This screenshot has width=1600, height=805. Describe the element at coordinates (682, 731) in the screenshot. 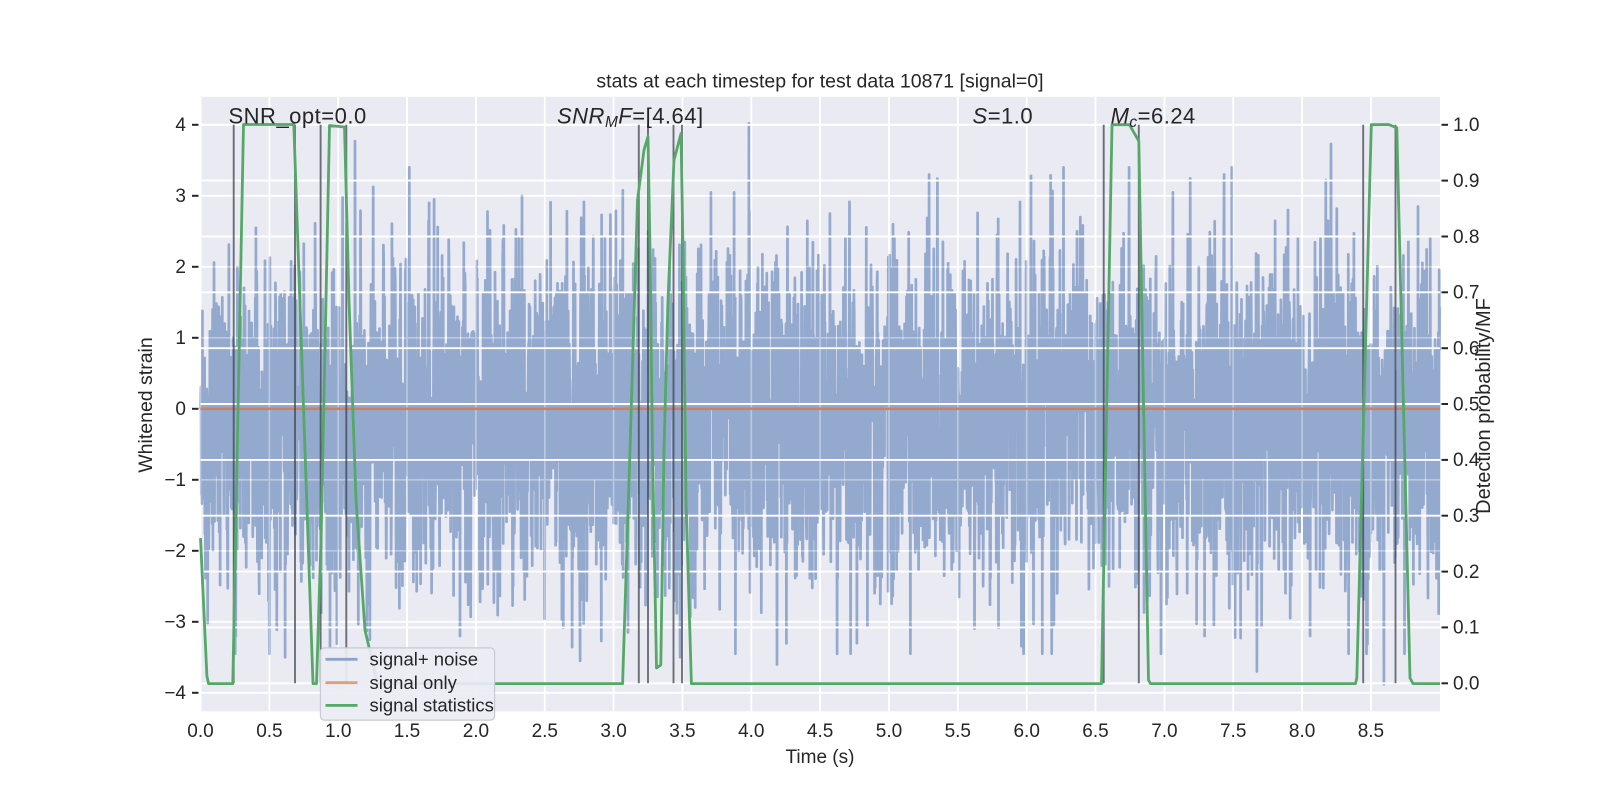

I see `svg-text: 3.5` at that location.